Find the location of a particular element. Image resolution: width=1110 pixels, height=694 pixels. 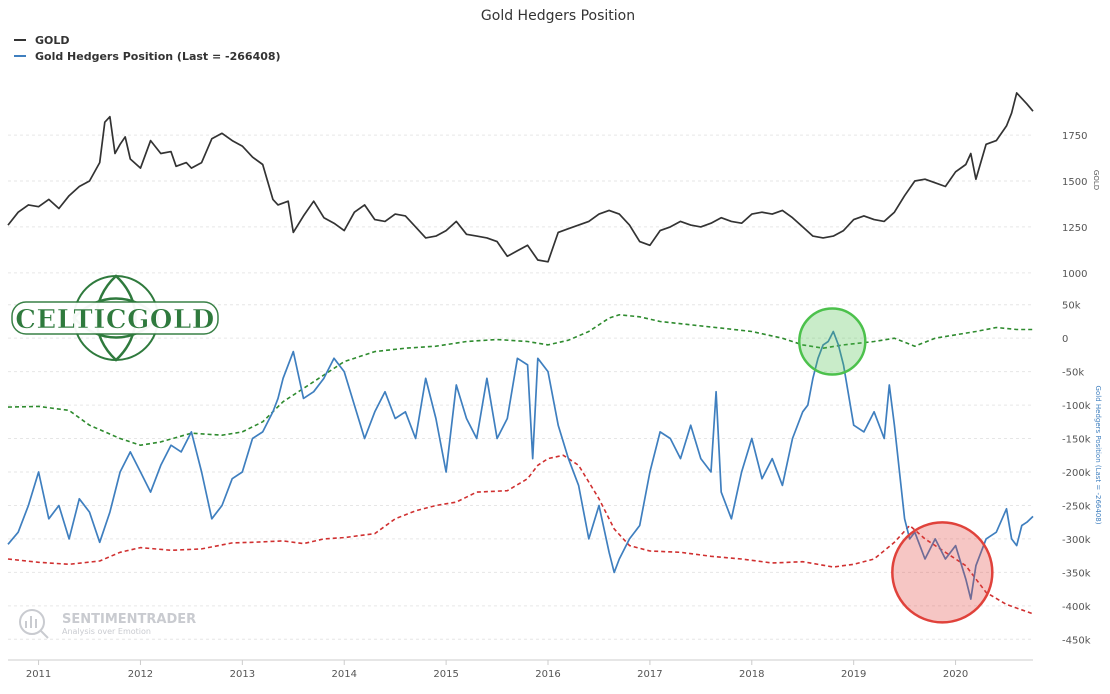

legend-swatch-gold is located at coordinates (20, 40).